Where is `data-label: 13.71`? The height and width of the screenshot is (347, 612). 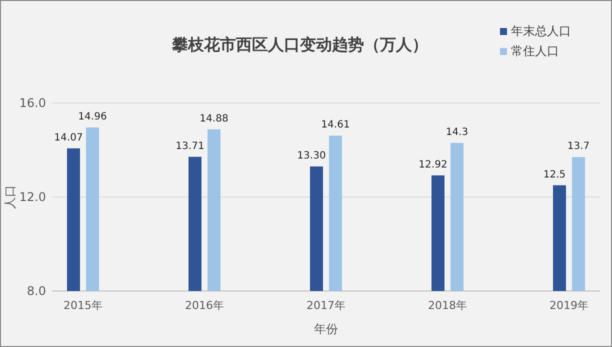 data-label: 13.71 is located at coordinates (190, 146).